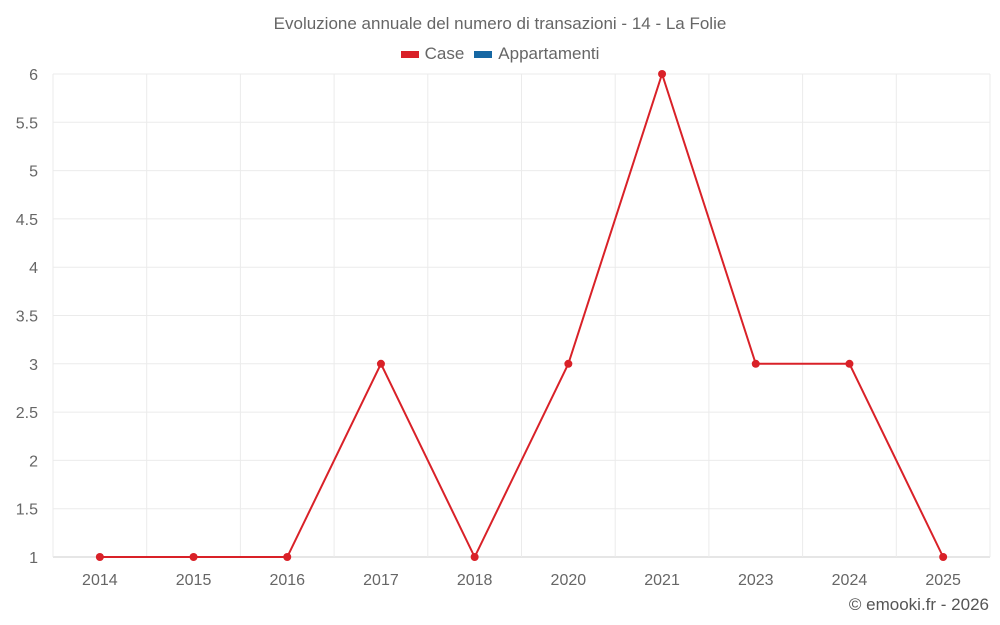 This screenshot has width=1000, height=625. What do you see at coordinates (483, 54) in the screenshot?
I see `legend-swatch-appartamenti` at bounding box center [483, 54].